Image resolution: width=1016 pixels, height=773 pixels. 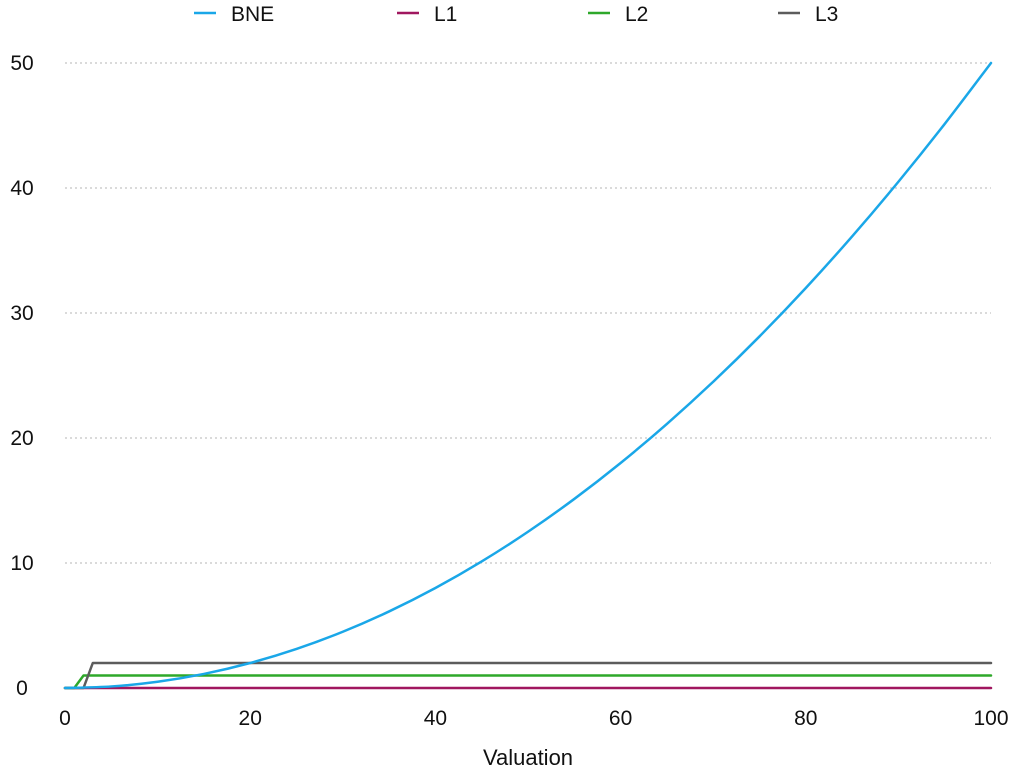 What do you see at coordinates (252, 14) in the screenshot?
I see `legend-label: BNE` at bounding box center [252, 14].